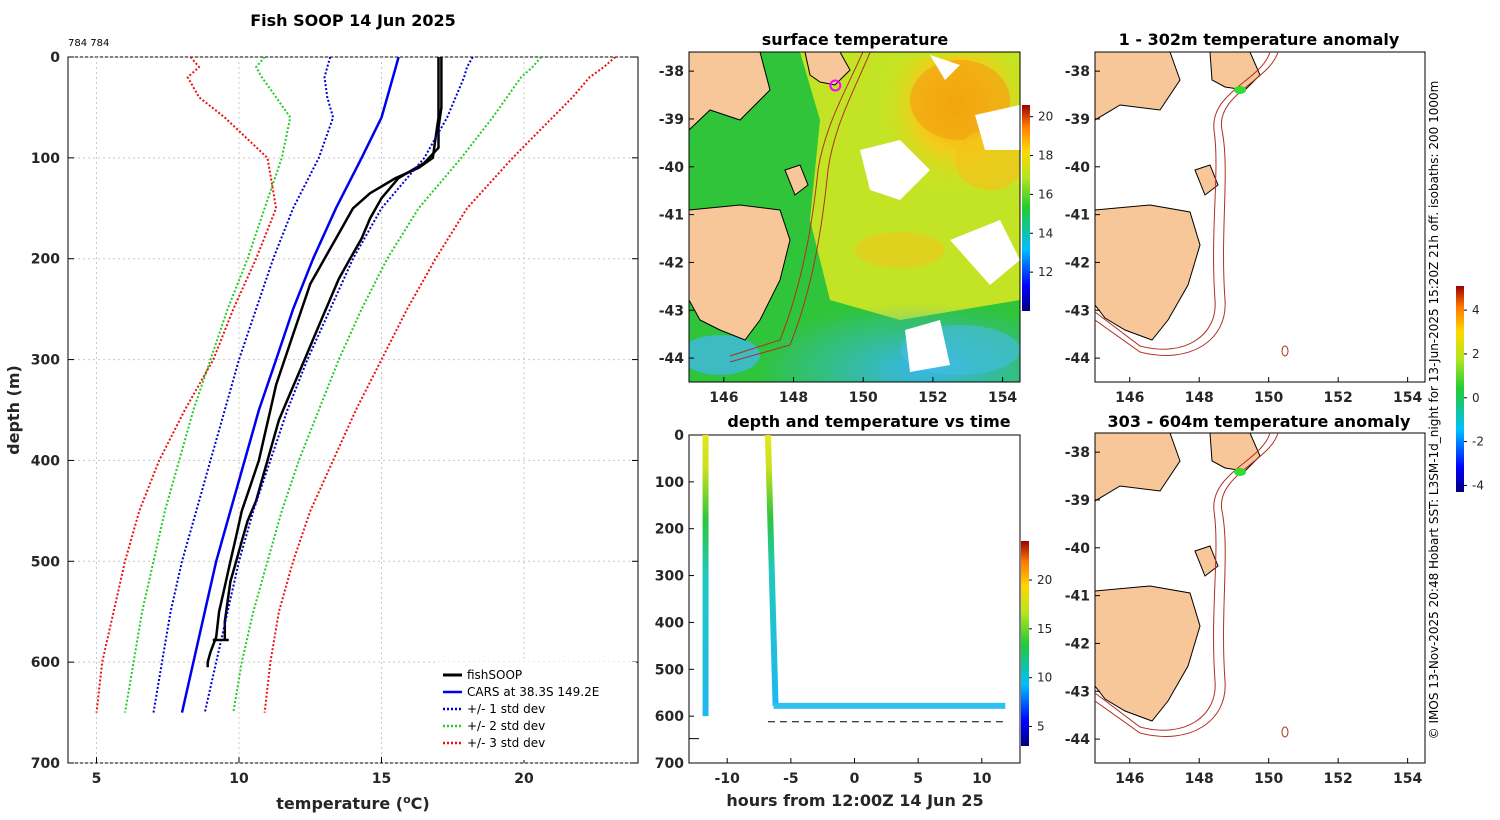 This screenshot has height=820, width=1500. I want to click on profile-ylabel: depth (m), so click(13, 410).